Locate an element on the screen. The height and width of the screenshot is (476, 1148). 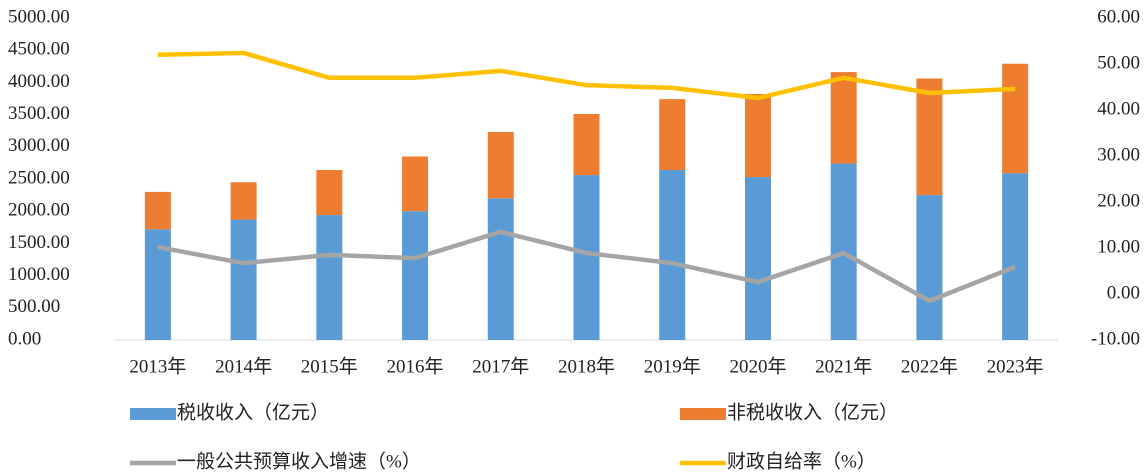
y-tick-label: 3500.00 is located at coordinates (39, 113).